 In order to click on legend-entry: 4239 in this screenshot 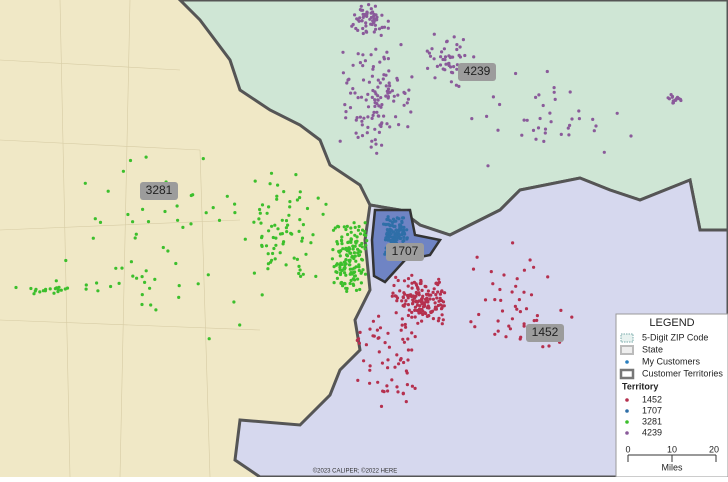, I will do `click(652, 432)`.